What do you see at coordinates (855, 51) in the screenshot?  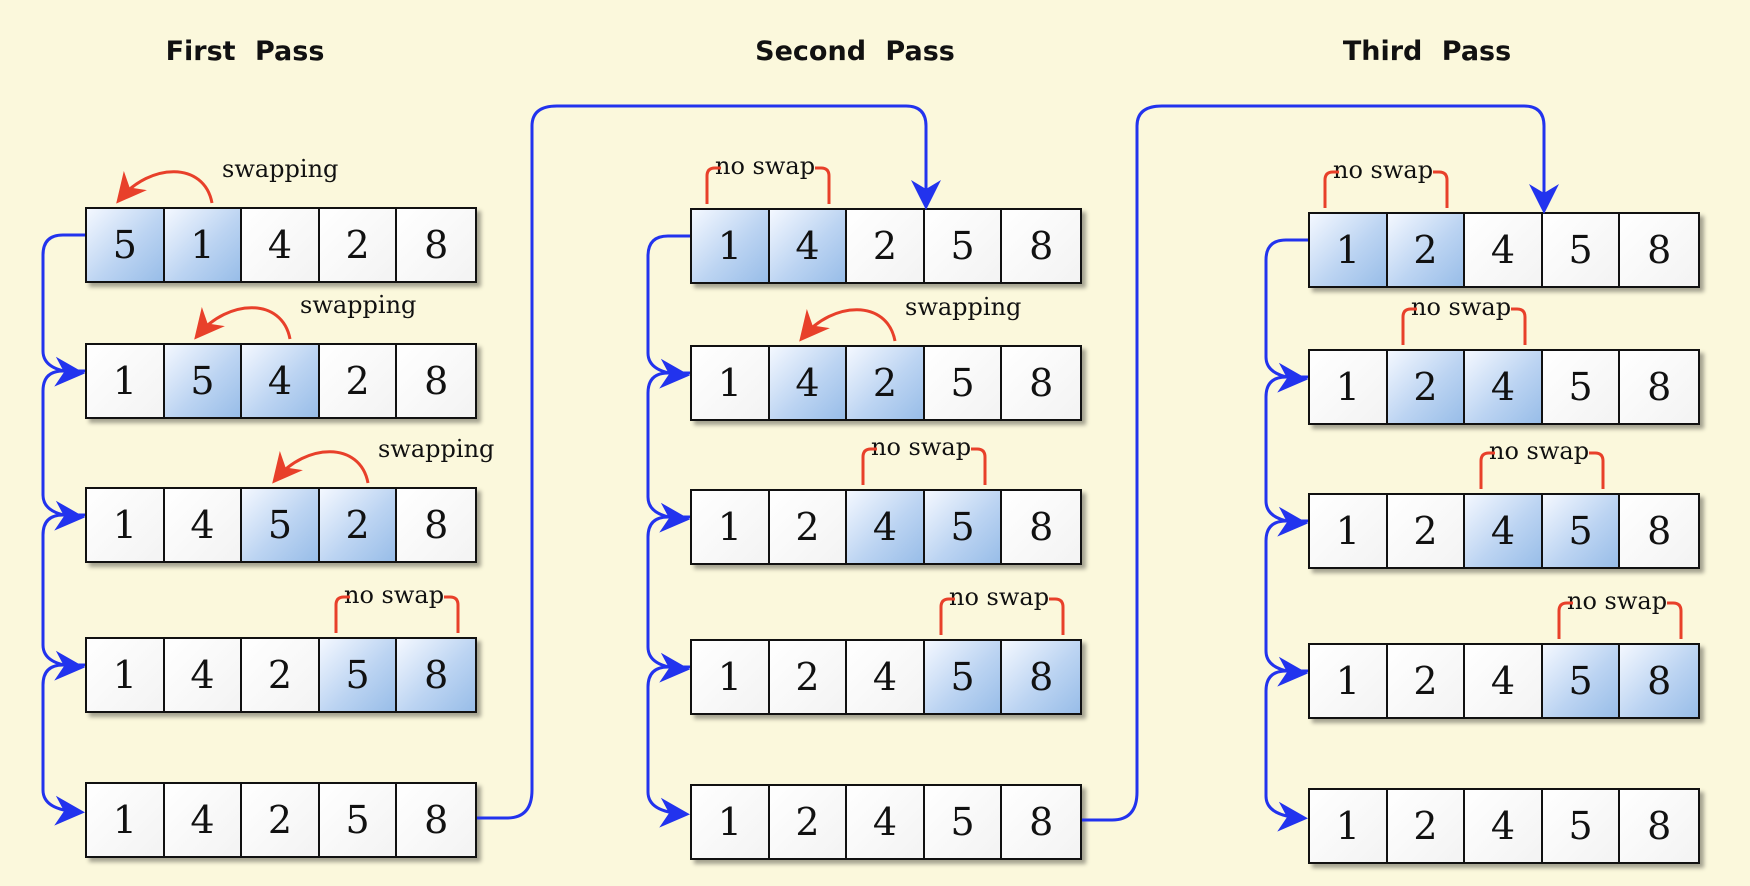 I see `second-pass-title: Second Pass` at bounding box center [855, 51].